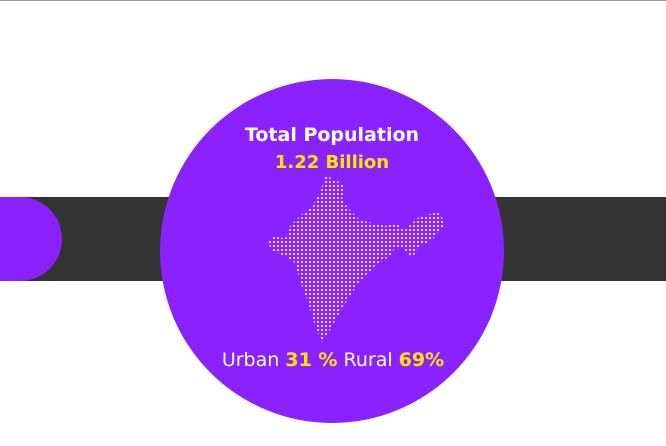 This screenshot has height=446, width=666. What do you see at coordinates (421, 360) in the screenshot?
I see `rural-value: 69%` at bounding box center [421, 360].